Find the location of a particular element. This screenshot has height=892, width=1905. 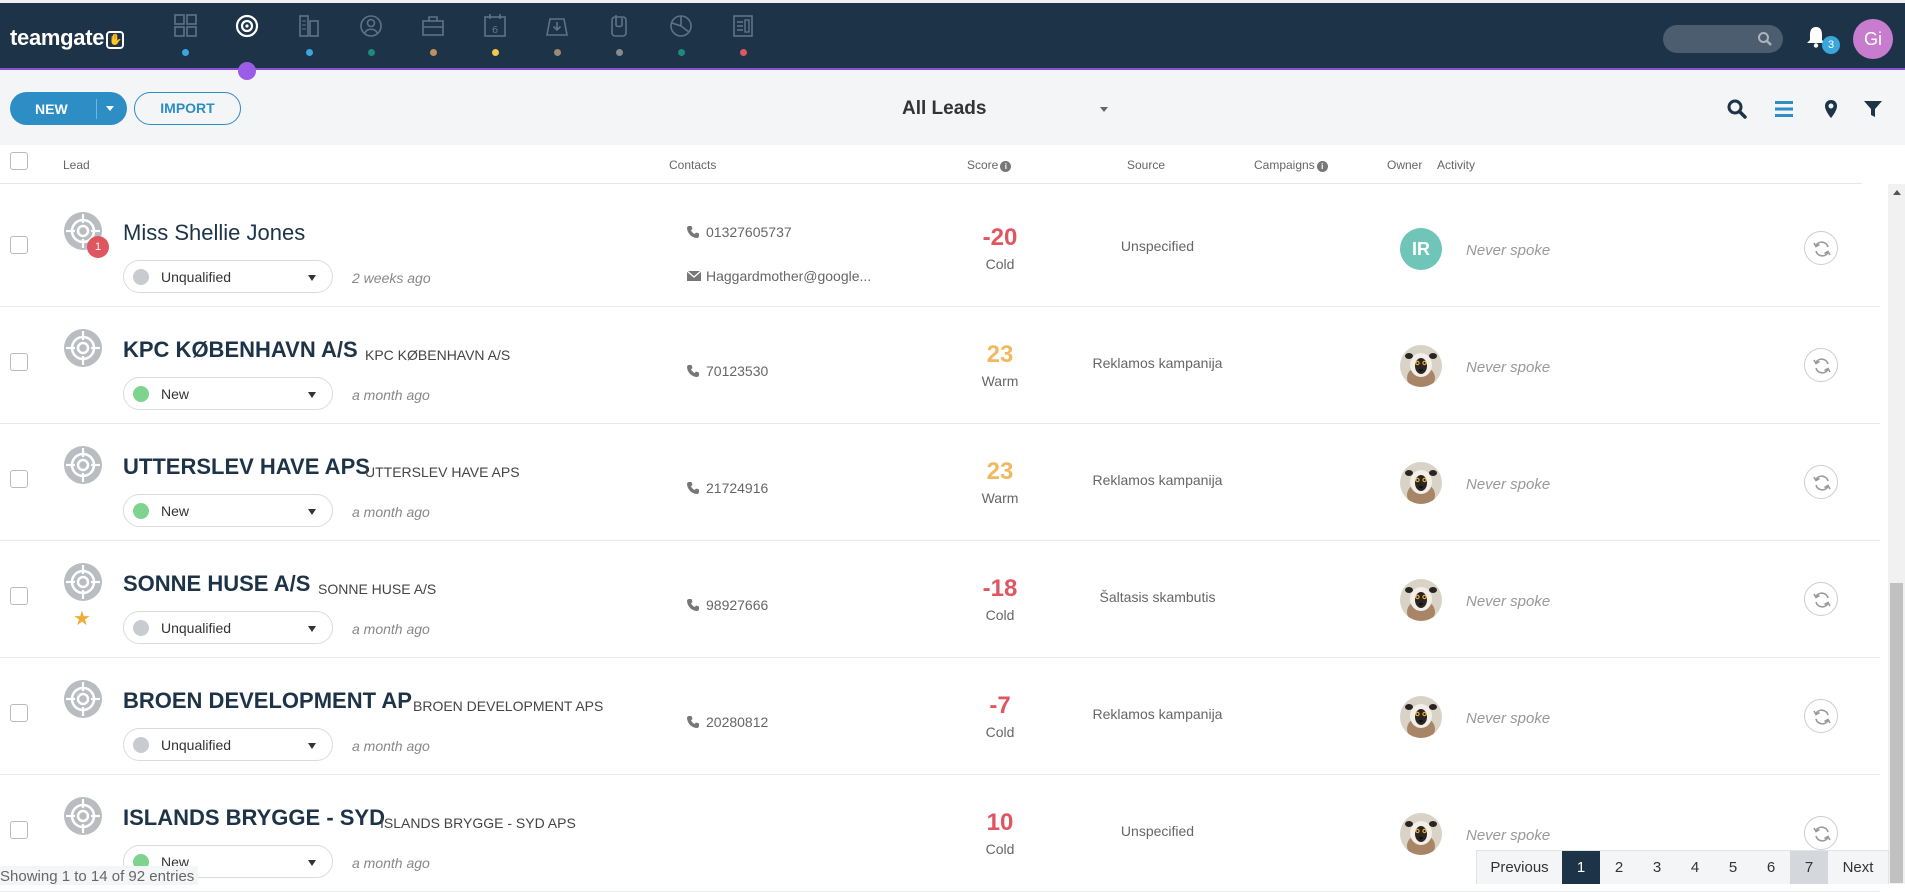

top-navigation-bar: teamgate ✋ 6 3 Gi is located at coordinates (952, 35).